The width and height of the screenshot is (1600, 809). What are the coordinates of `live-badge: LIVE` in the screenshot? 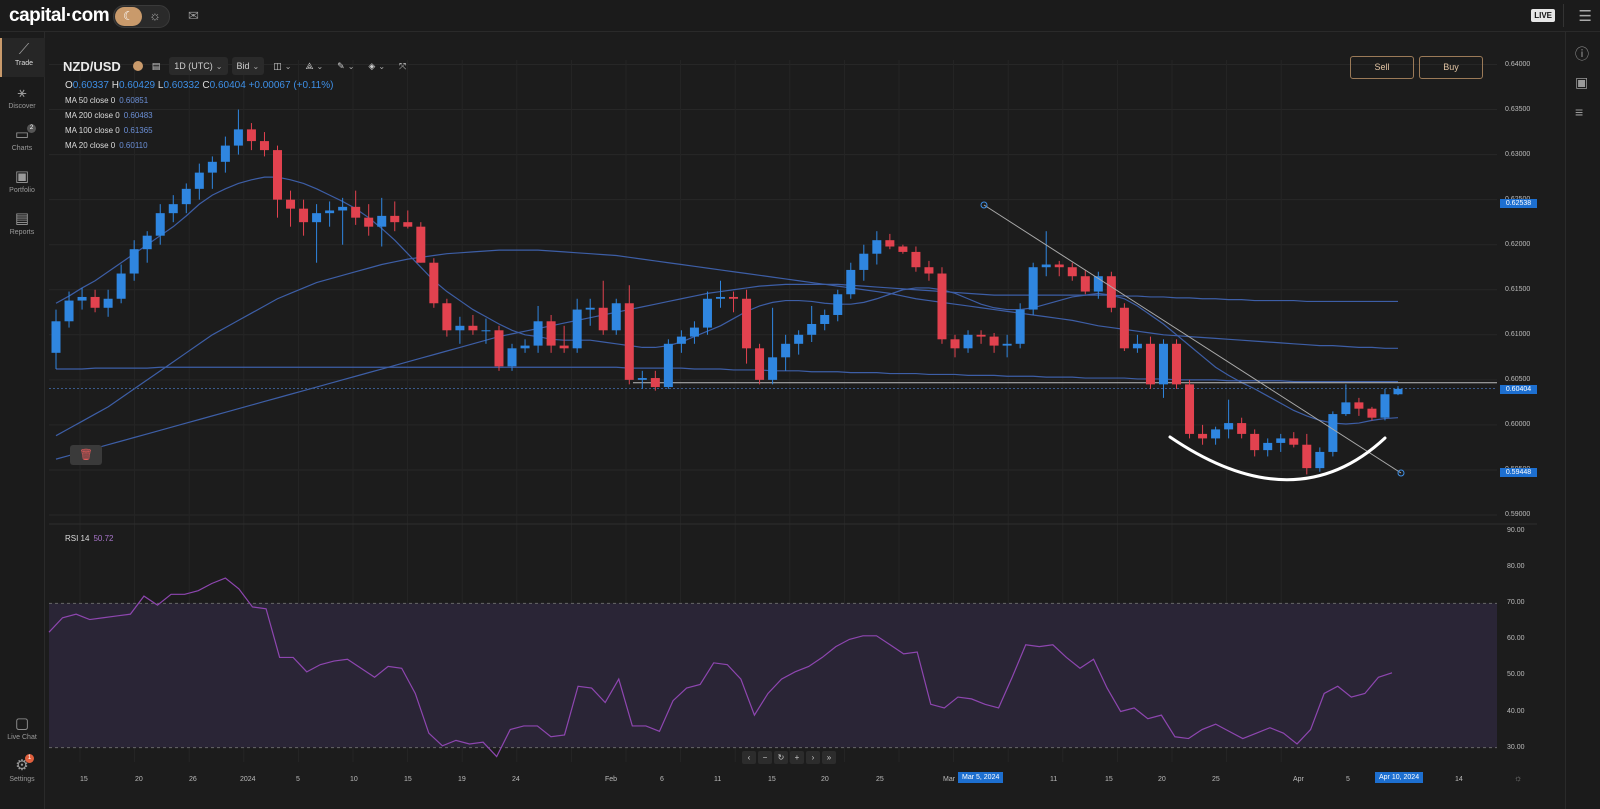 It's located at (1543, 15).